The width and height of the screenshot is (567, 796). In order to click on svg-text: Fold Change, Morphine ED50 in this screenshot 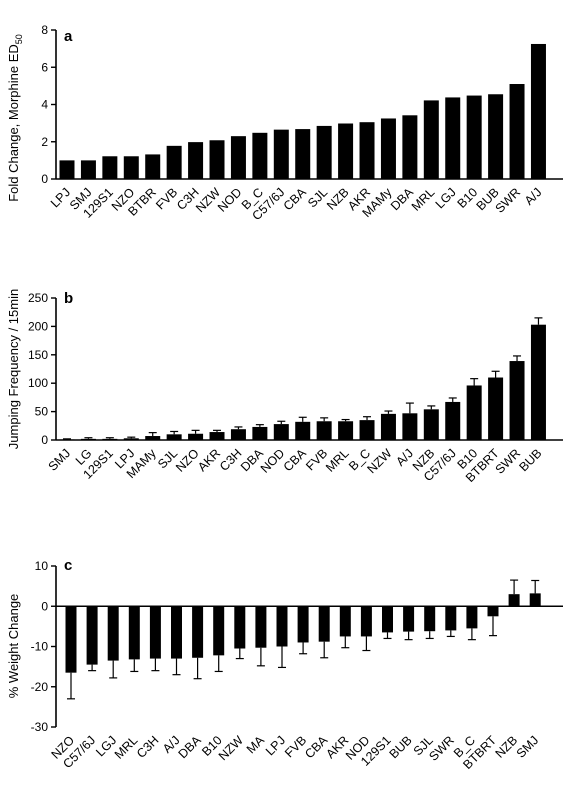, I will do `click(15, 118)`.